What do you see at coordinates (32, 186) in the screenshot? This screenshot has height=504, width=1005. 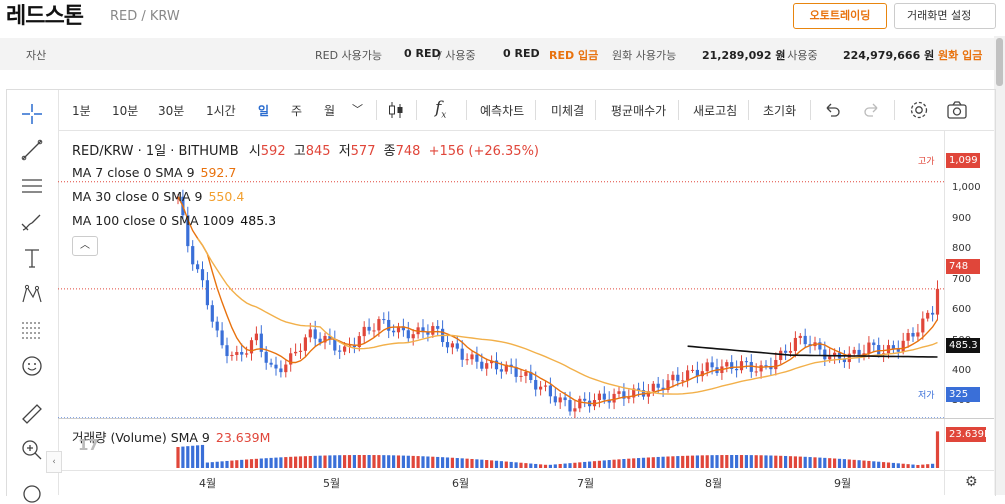 I see `horizontal-lines-icon` at bounding box center [32, 186].